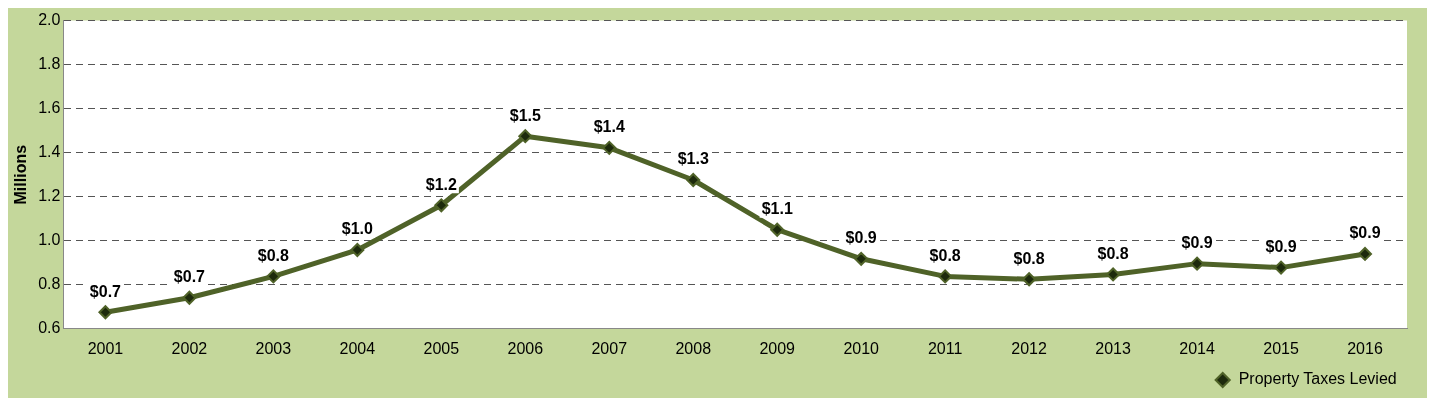 The height and width of the screenshot is (406, 1435). Describe the element at coordinates (1197, 348) in the screenshot. I see `x-tick-label: 2014` at that location.